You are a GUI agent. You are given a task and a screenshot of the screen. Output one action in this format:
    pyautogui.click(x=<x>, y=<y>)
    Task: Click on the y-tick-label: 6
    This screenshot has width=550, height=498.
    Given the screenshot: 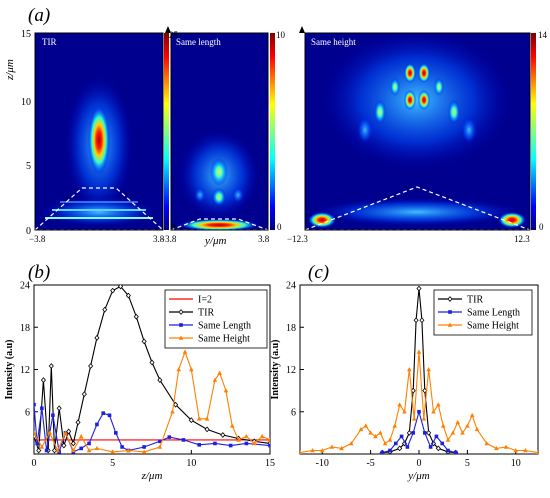 What is the action you would take?
    pyautogui.click(x=293, y=412)
    